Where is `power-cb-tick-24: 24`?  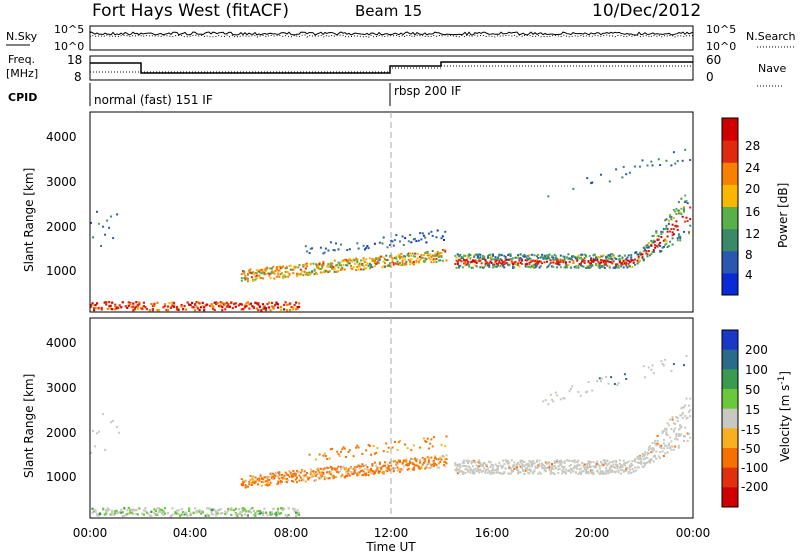 power-cb-tick-24: 24 is located at coordinates (752, 168).